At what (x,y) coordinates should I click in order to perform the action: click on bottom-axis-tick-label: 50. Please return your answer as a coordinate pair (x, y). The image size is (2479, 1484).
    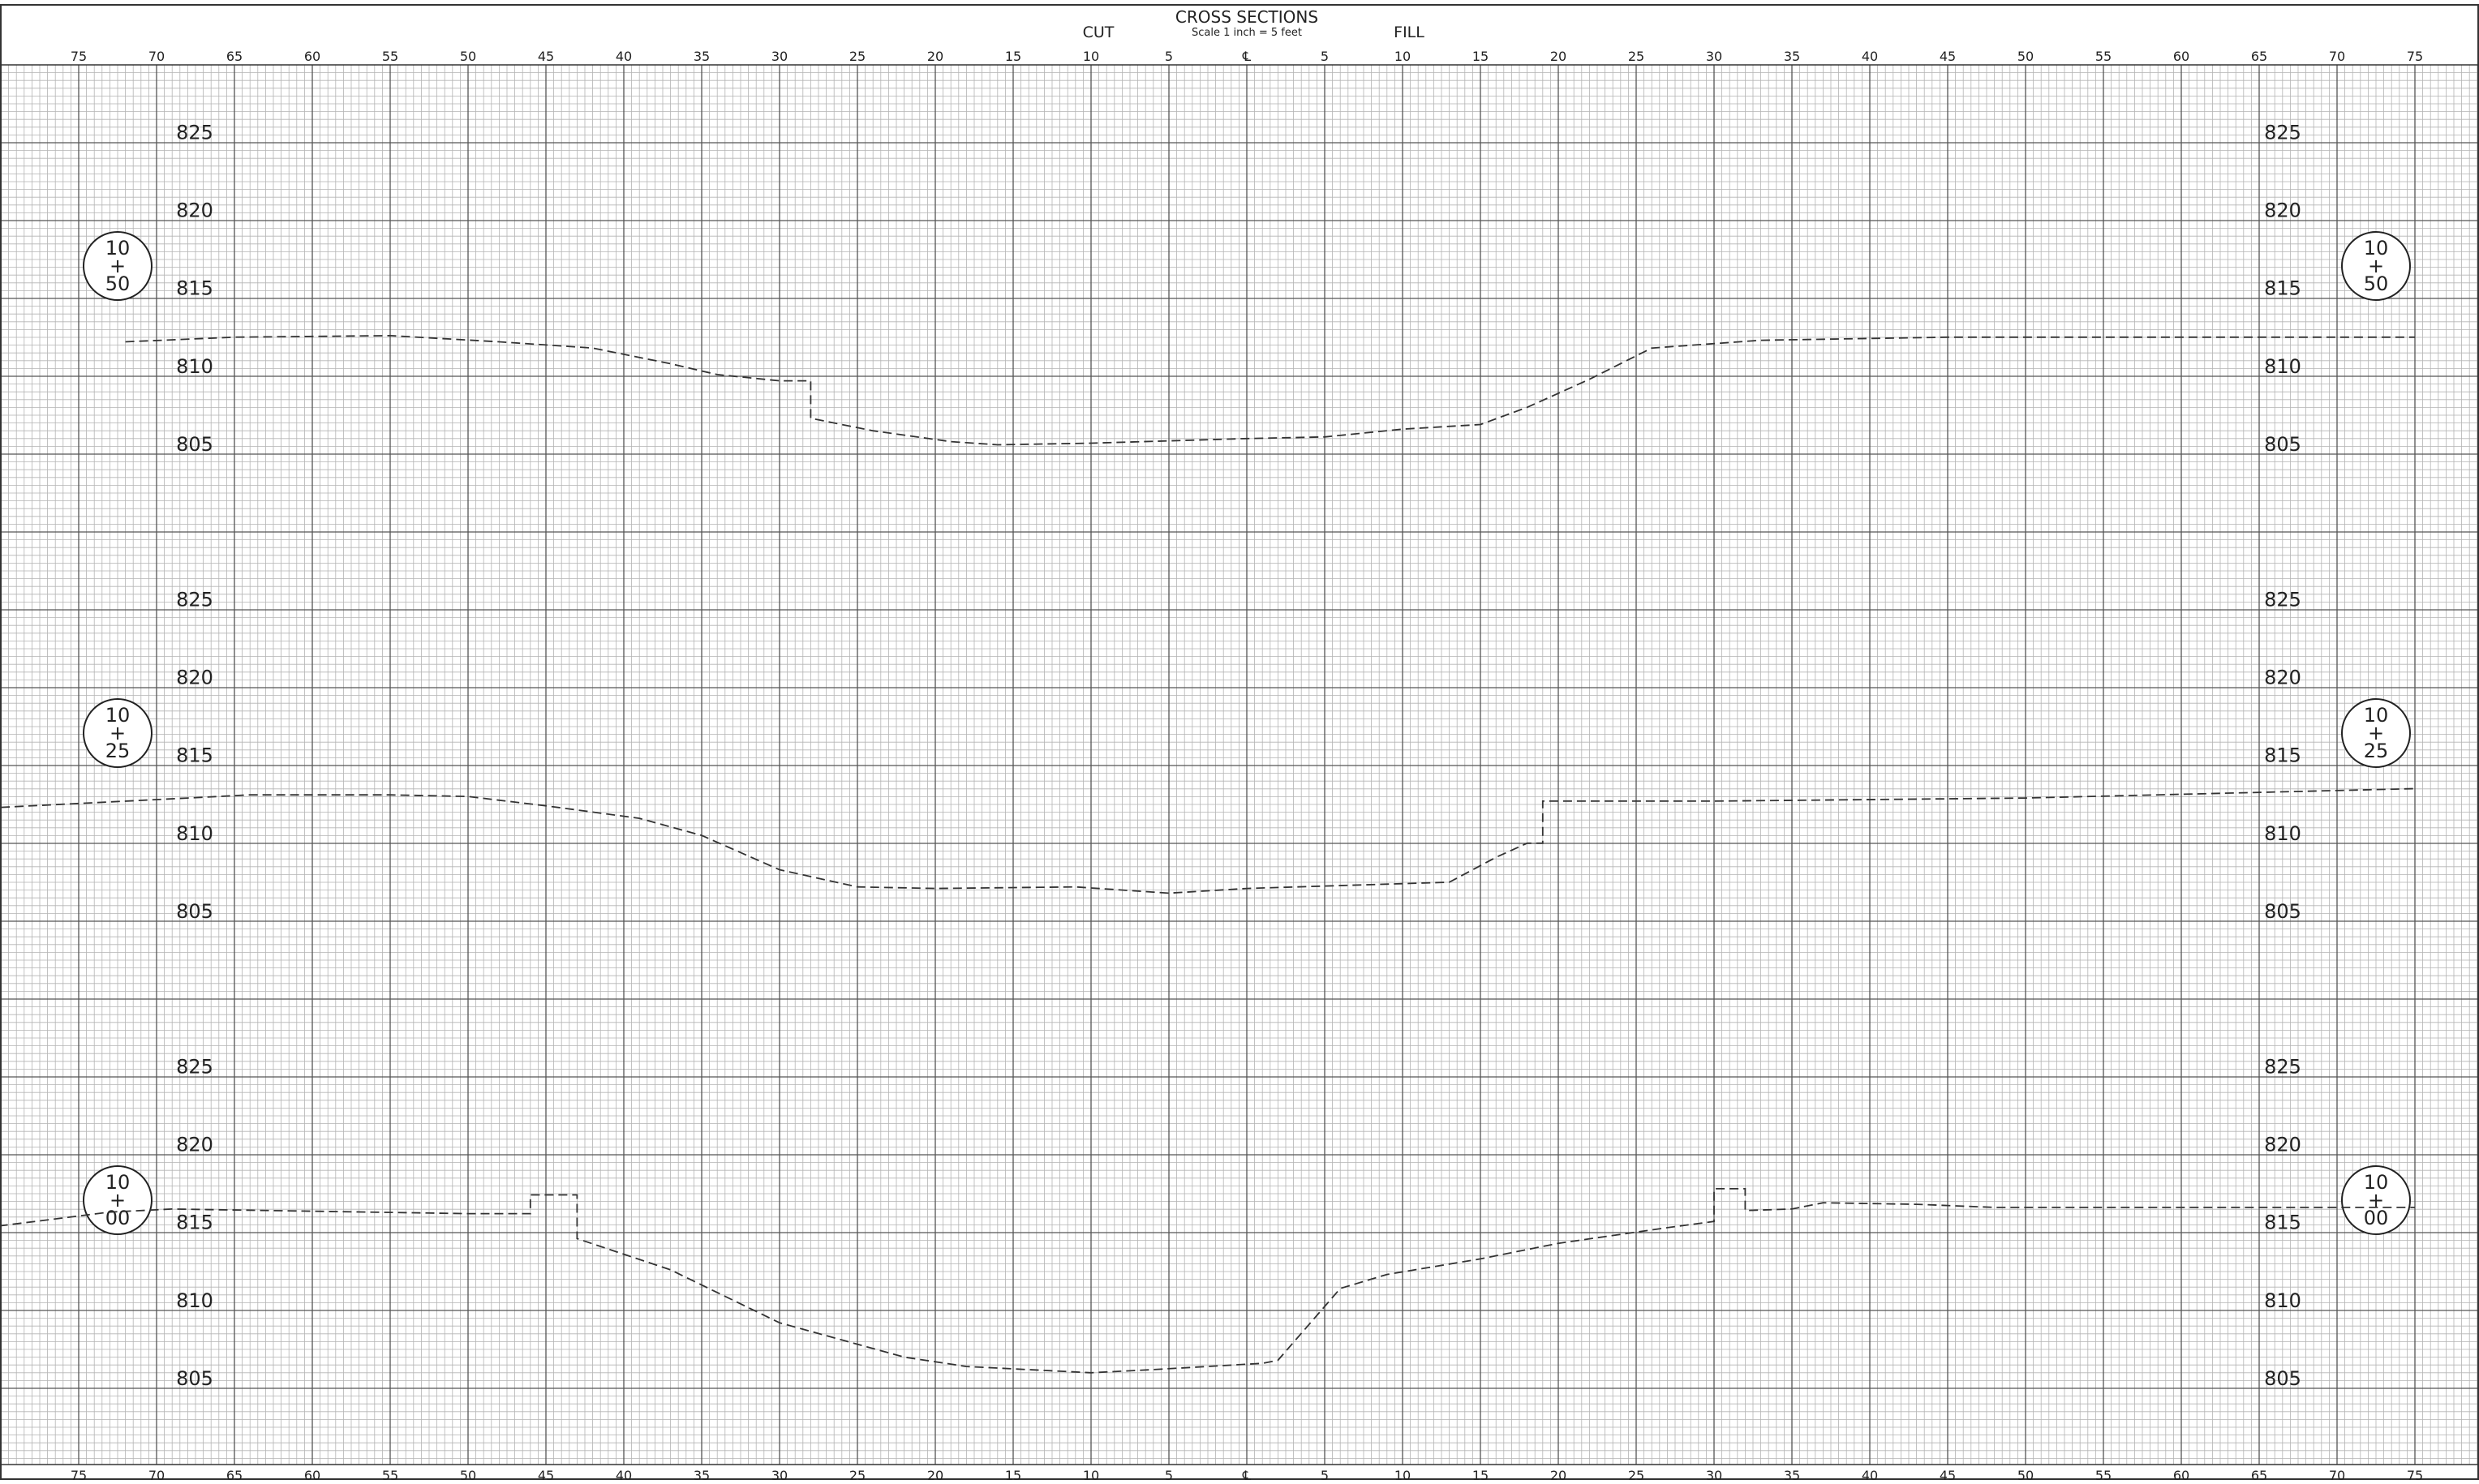
    Looking at the image, I should click on (2025, 1475).